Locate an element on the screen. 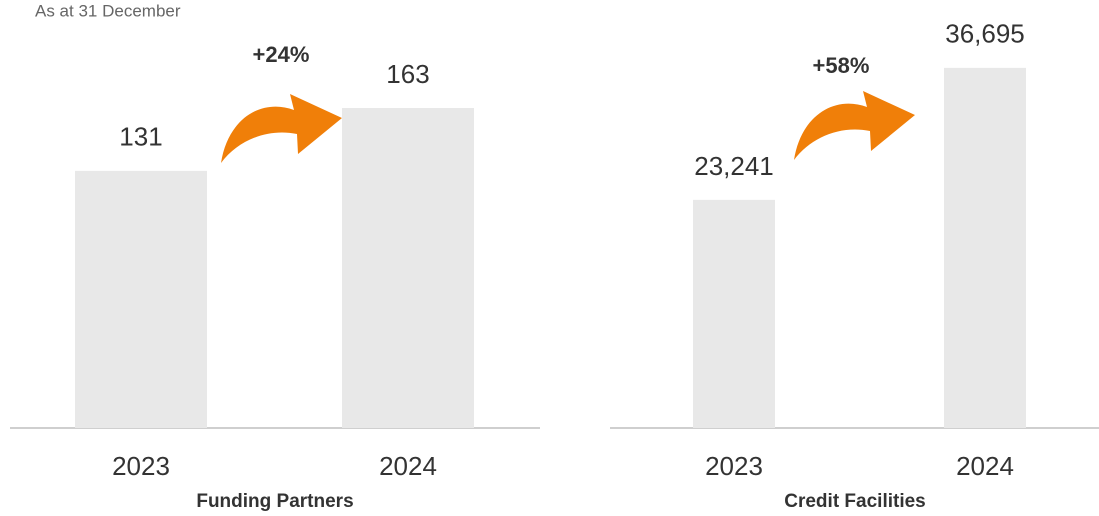  annotation: +58% is located at coordinates (841, 65).